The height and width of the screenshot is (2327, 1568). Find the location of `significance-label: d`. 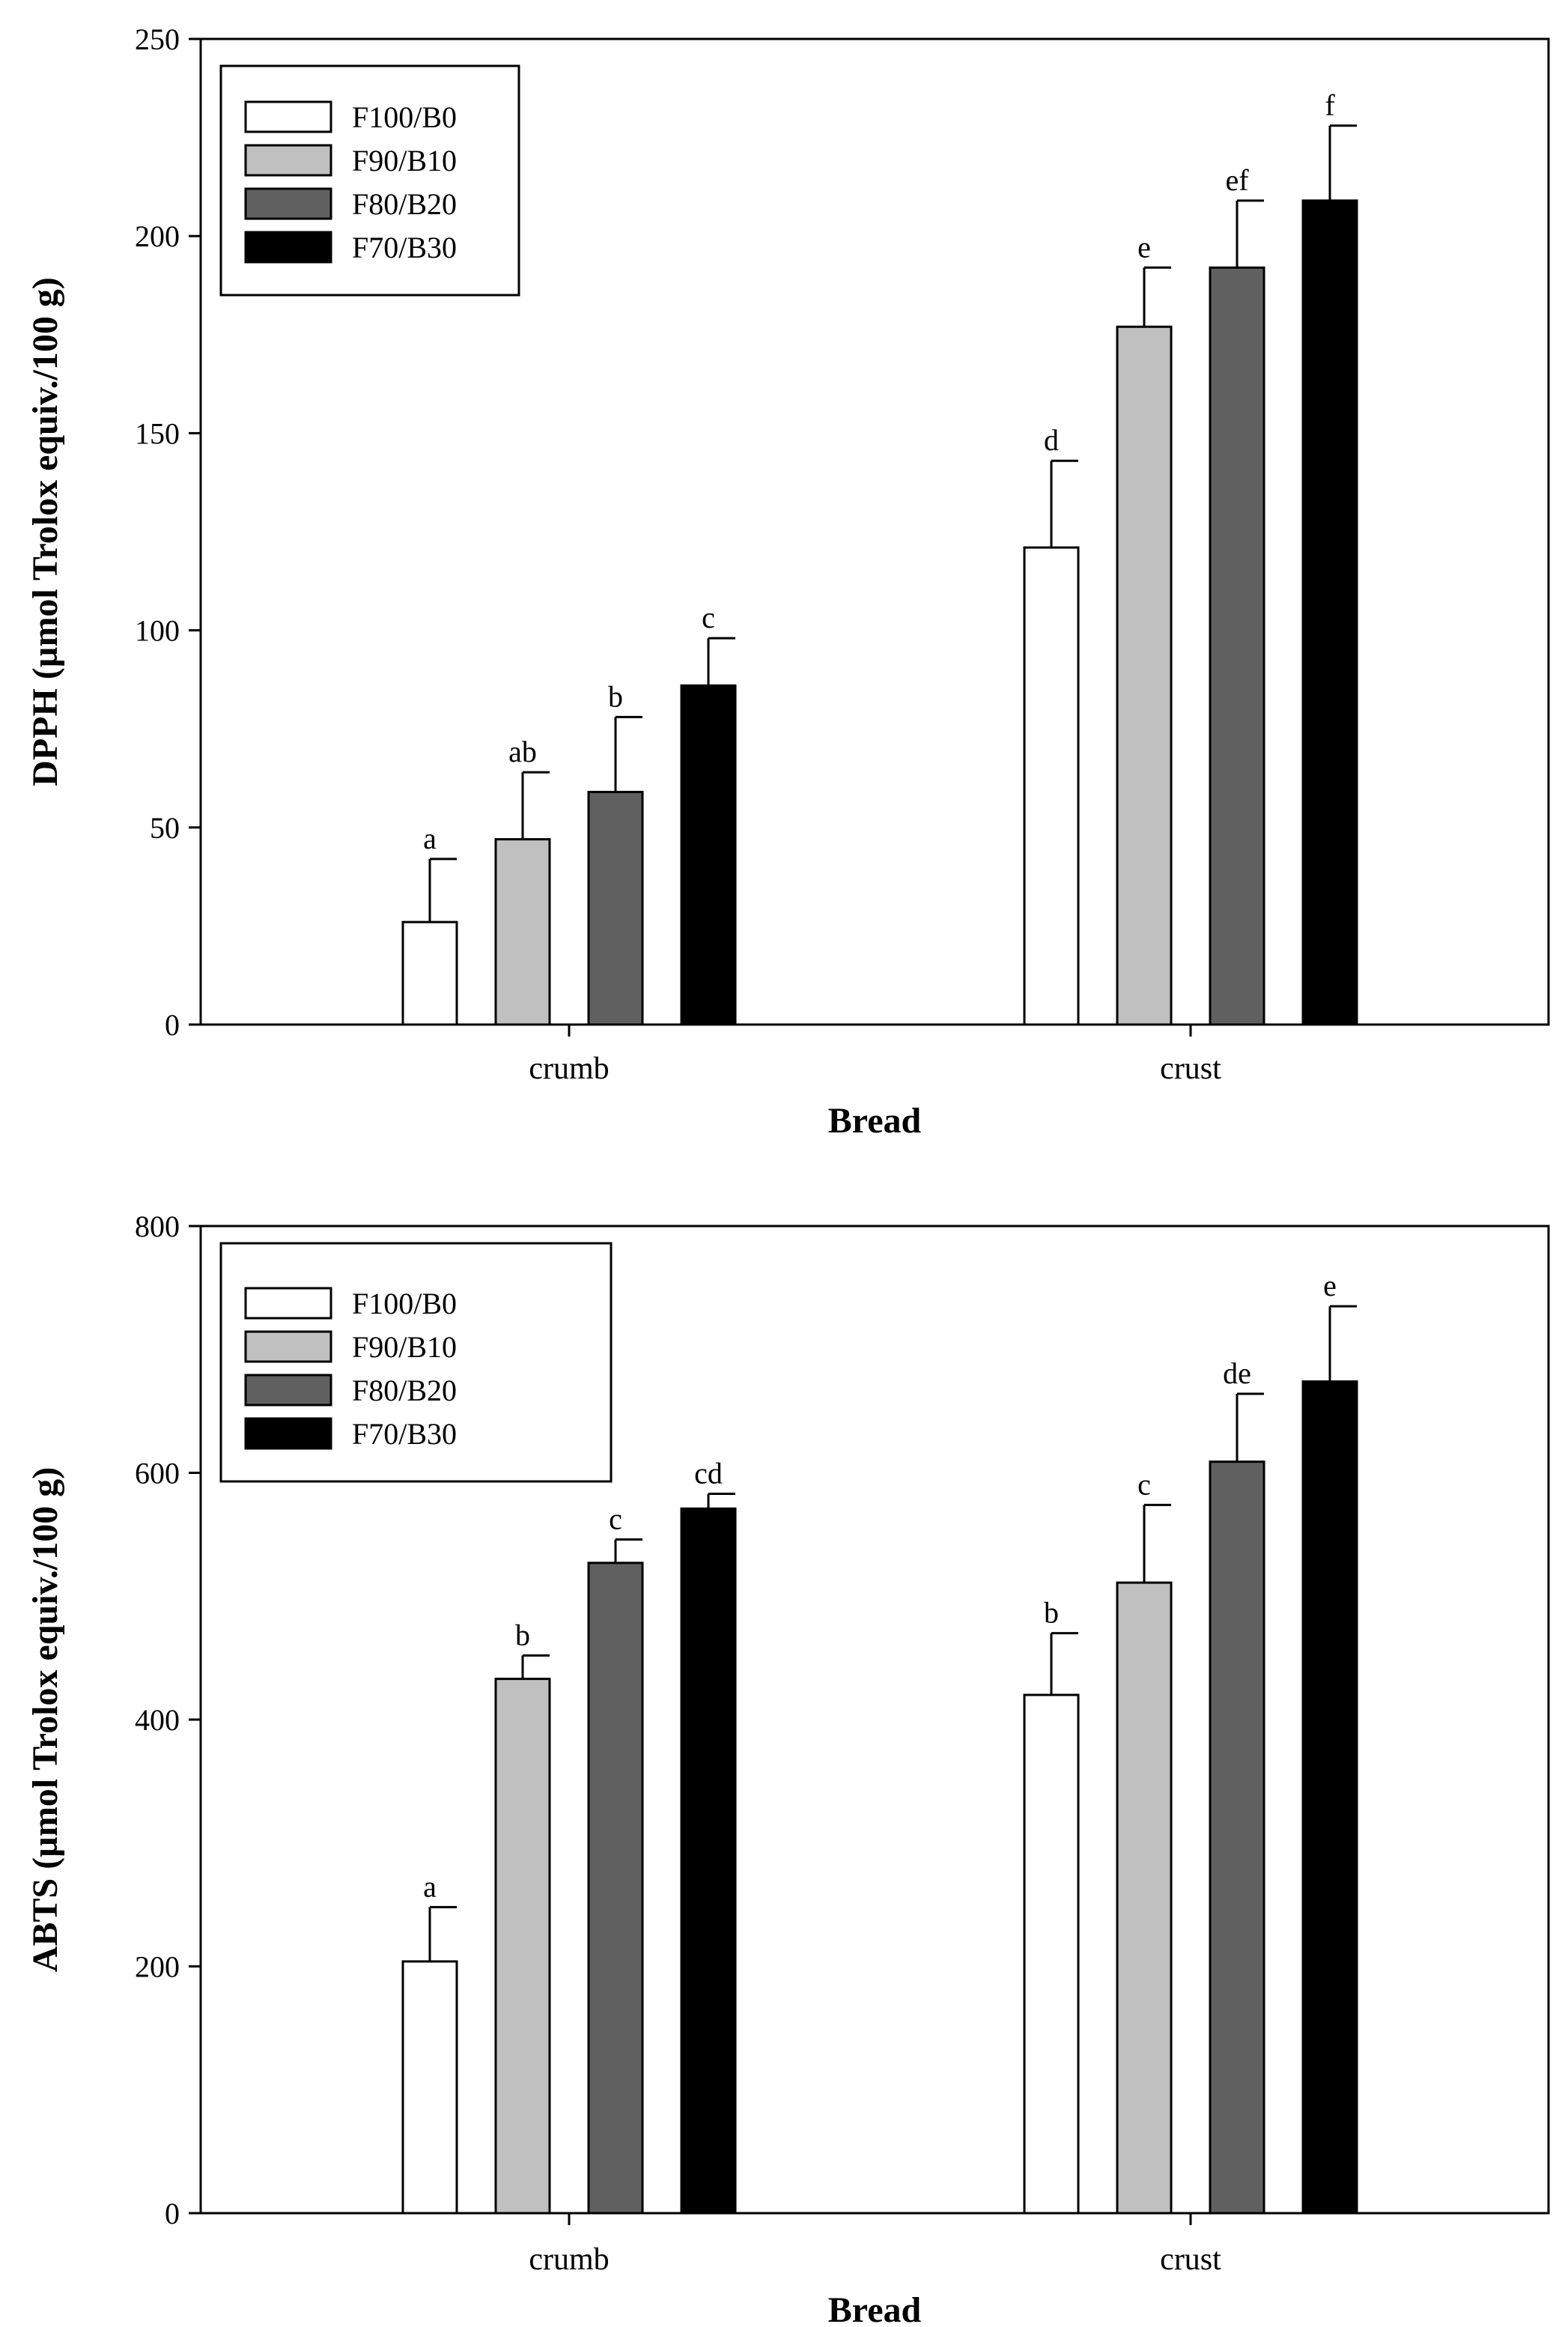

significance-label: d is located at coordinates (1051, 440).